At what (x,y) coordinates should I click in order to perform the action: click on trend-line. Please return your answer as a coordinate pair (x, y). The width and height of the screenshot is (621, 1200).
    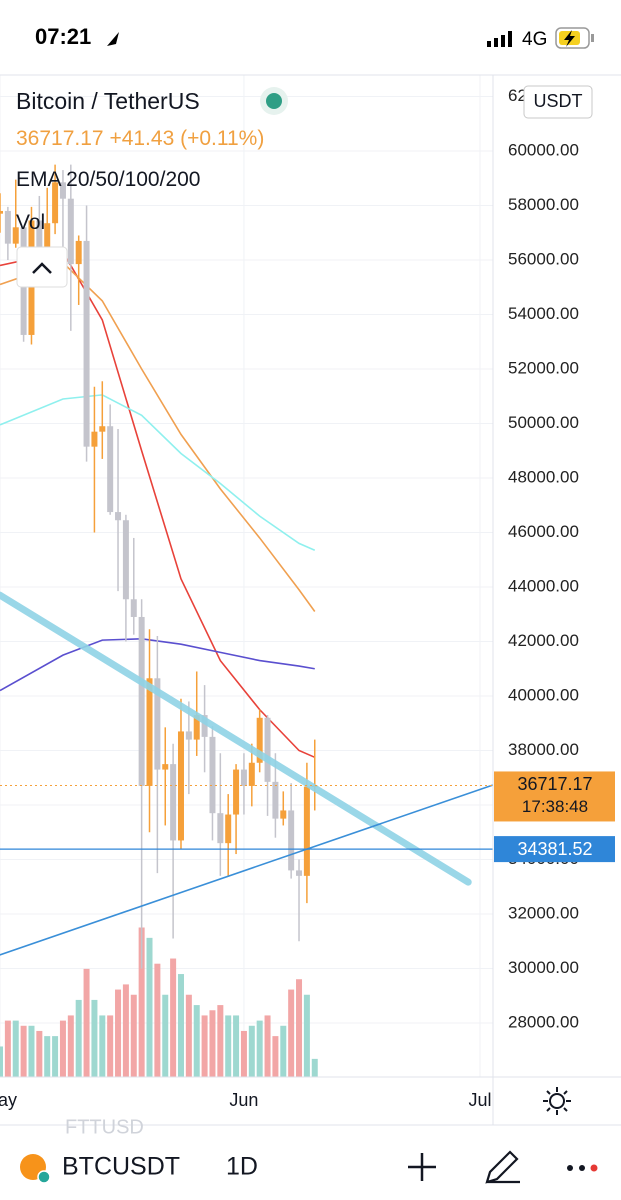
    Looking at the image, I should click on (247, 870).